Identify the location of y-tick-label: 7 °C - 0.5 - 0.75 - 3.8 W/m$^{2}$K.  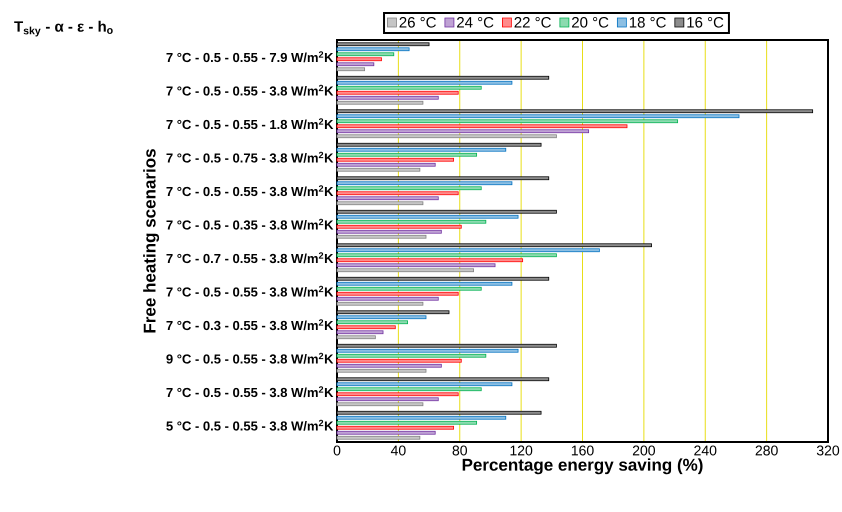
(250, 157).